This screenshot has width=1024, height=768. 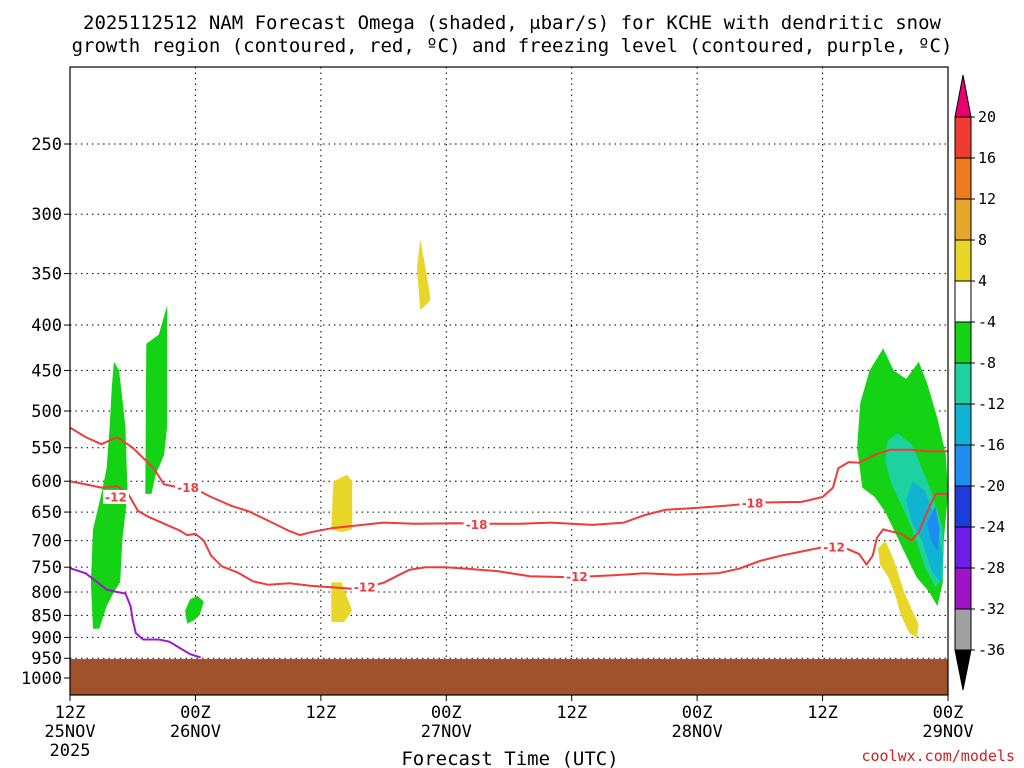 What do you see at coordinates (991, 486) in the screenshot?
I see `colorbar-label-9: -20` at bounding box center [991, 486].